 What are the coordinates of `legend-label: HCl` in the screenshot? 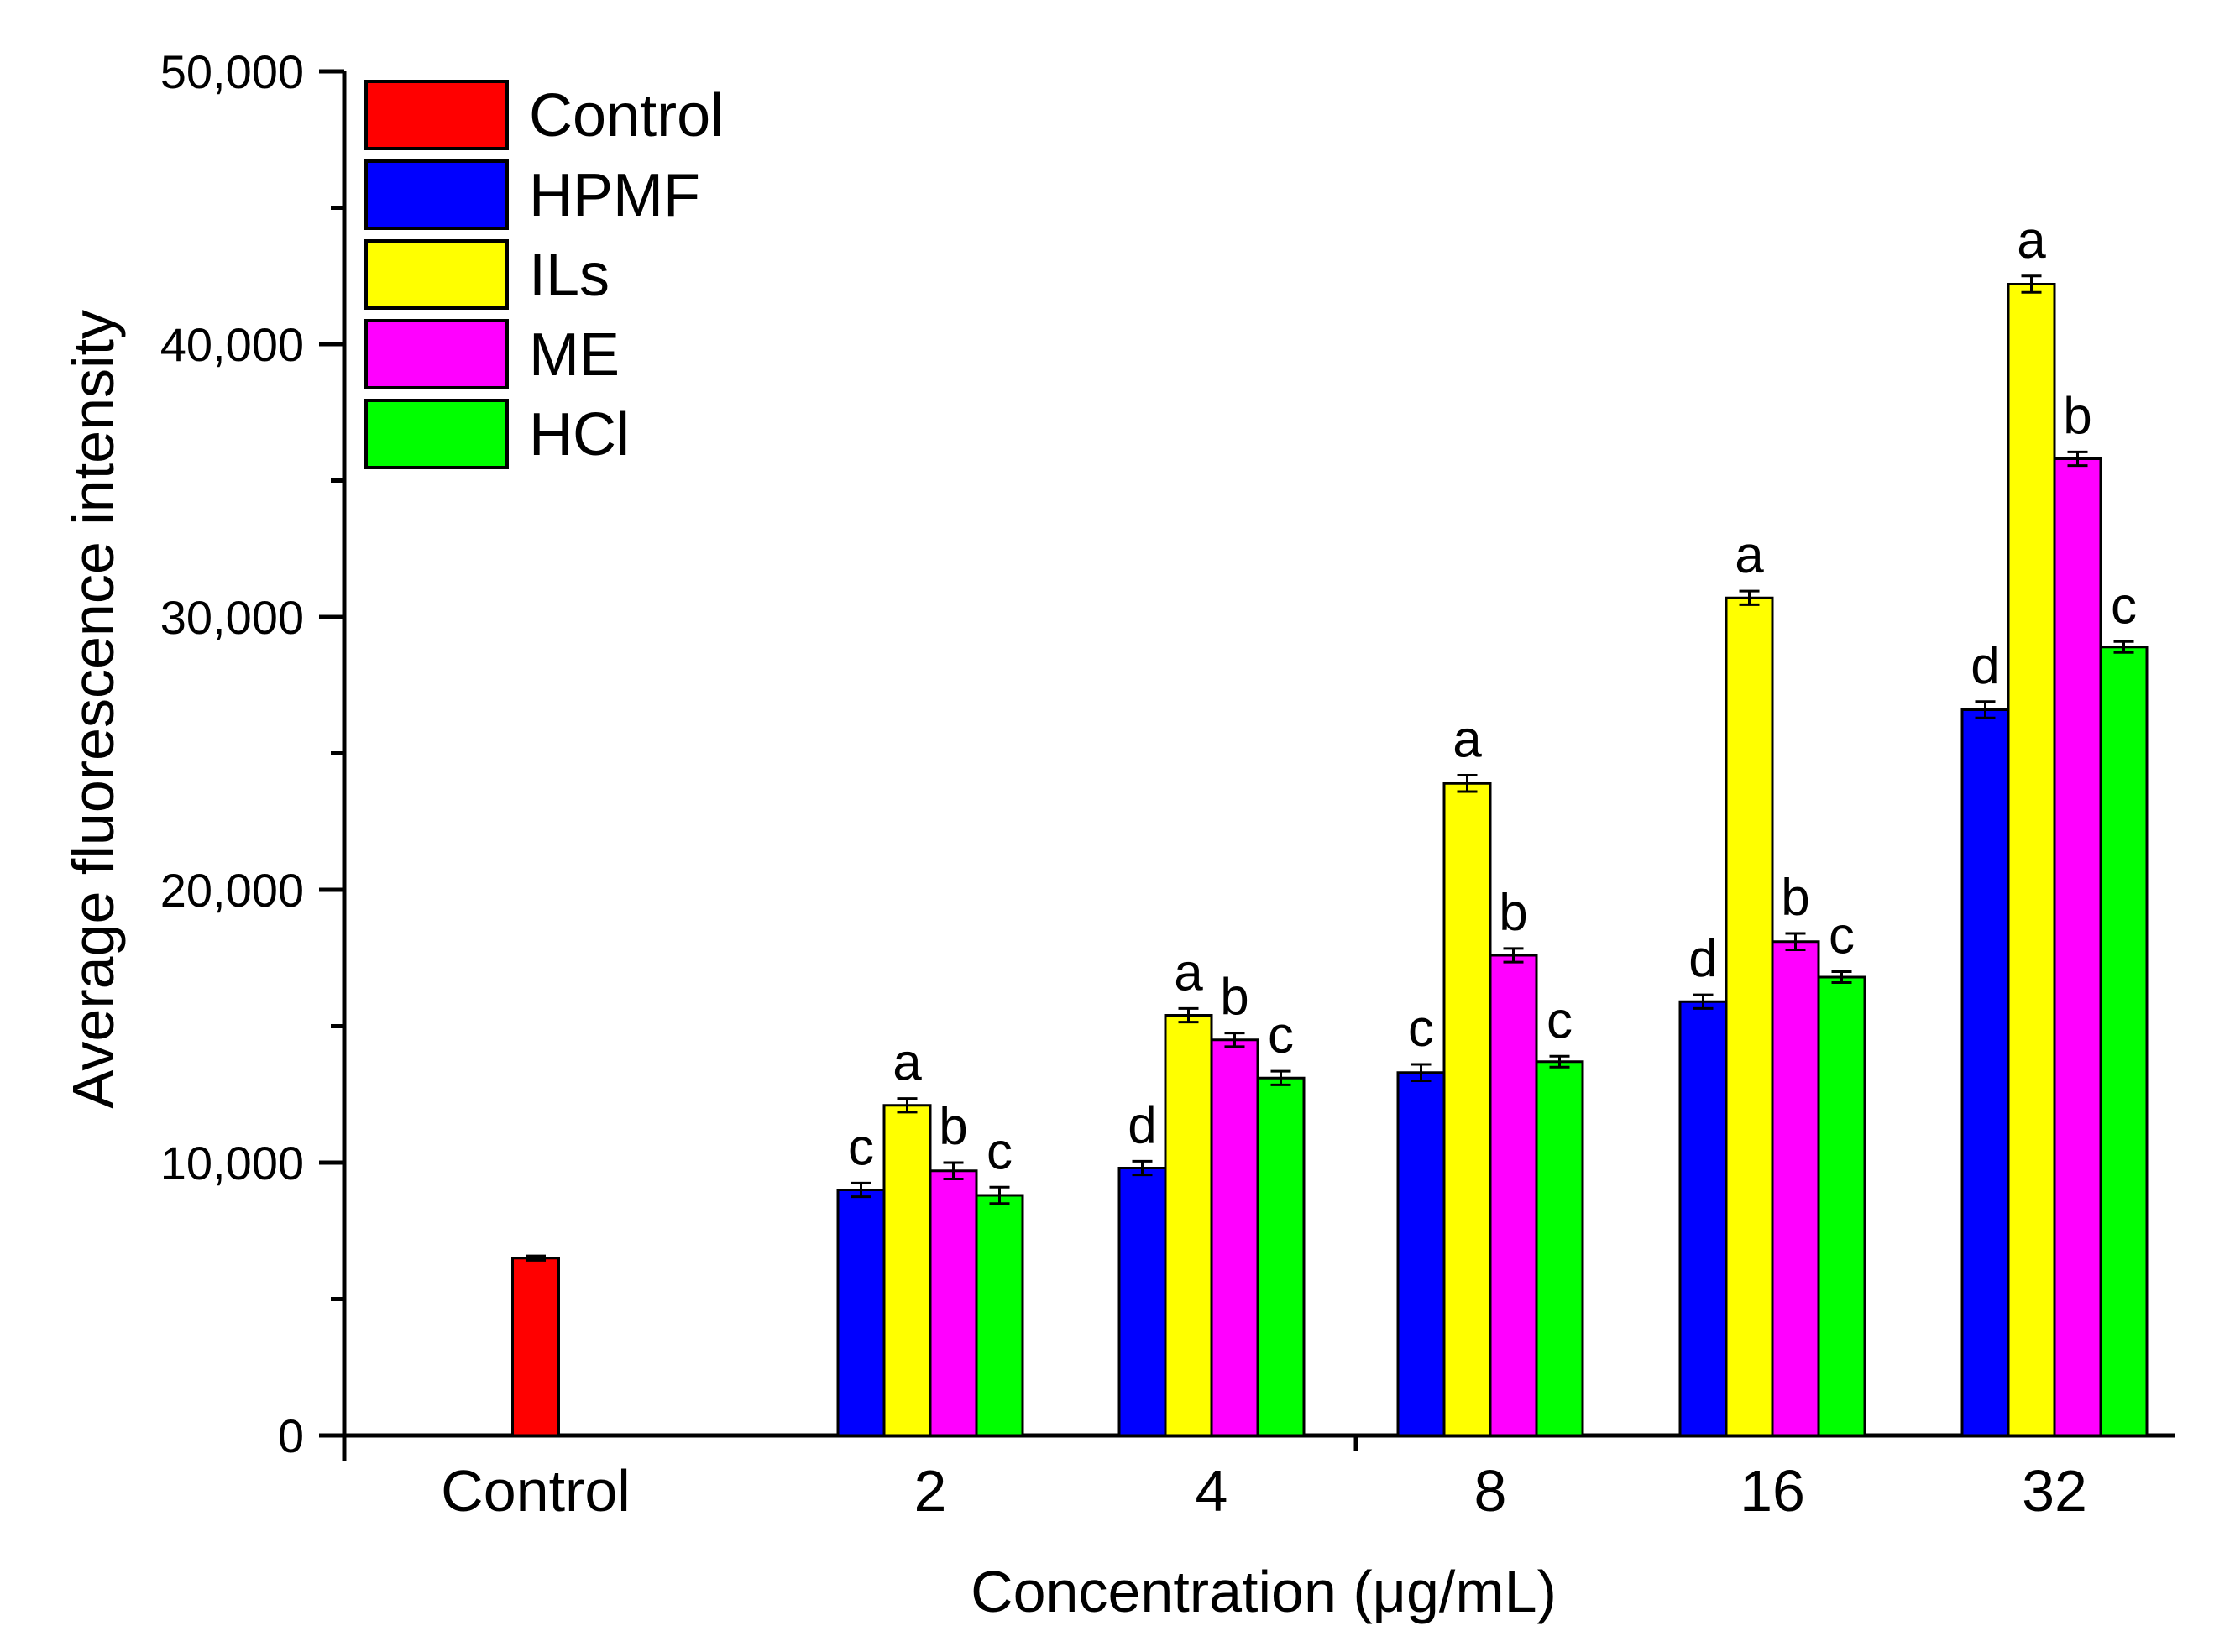 It's located at (579, 435).